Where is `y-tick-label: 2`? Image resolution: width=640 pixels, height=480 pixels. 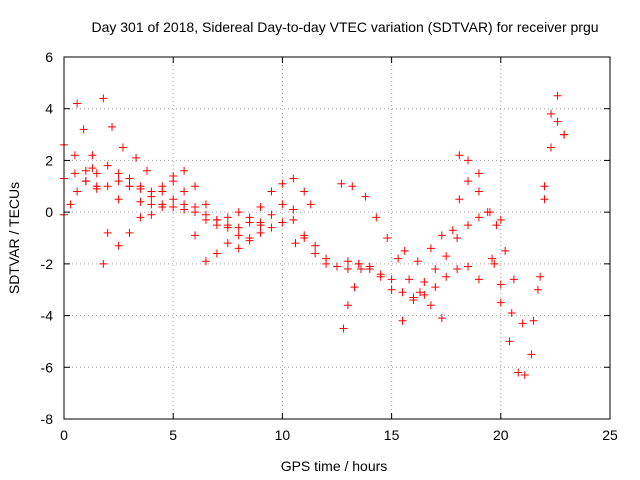 y-tick-label: 2 is located at coordinates (49, 160).